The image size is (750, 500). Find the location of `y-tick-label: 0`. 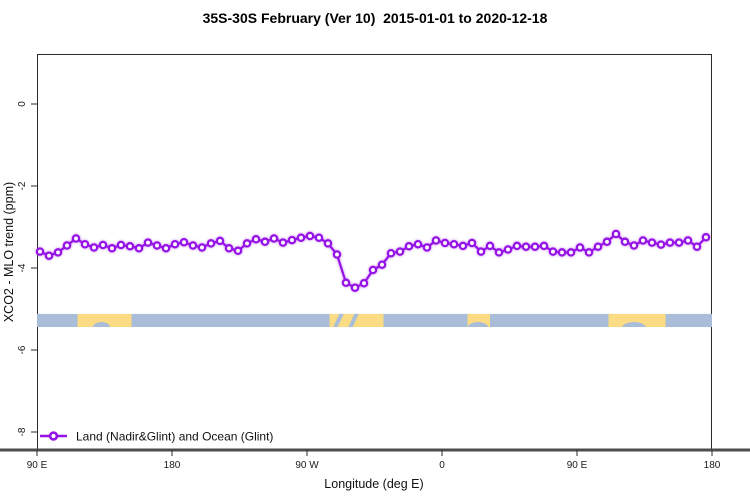

y-tick-label: 0 is located at coordinates (22, 104).